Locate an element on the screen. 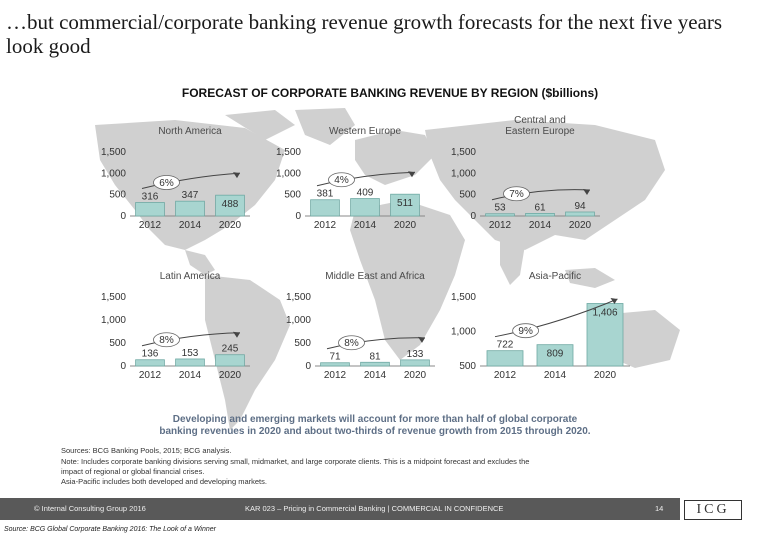  chart-title: Latin America is located at coordinates (190, 276).